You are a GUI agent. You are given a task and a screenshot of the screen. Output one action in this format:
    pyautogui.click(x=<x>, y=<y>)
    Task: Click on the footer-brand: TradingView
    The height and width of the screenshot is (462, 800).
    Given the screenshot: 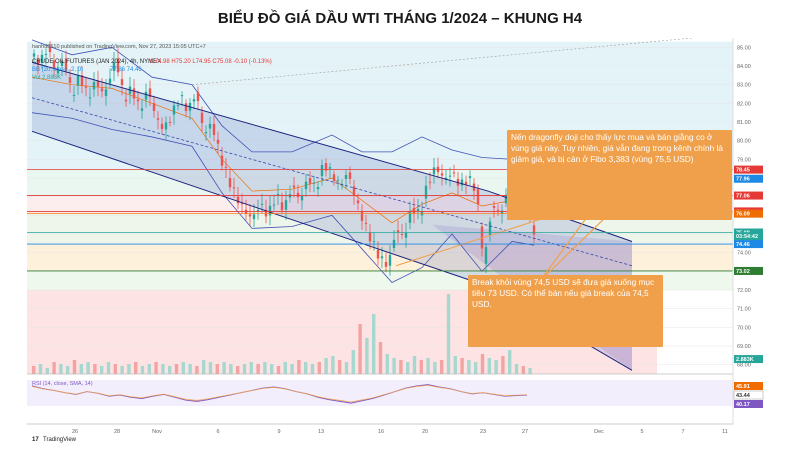 What is the action you would take?
    pyautogui.click(x=60, y=440)
    